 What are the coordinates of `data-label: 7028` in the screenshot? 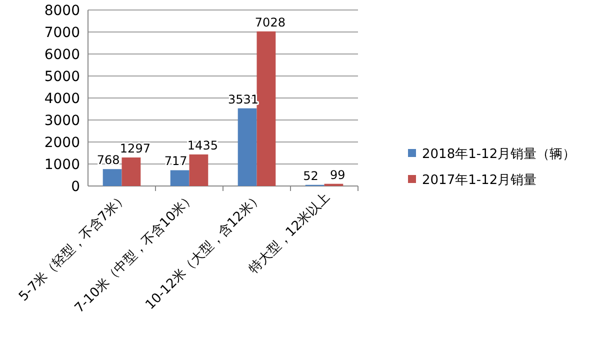 It's located at (270, 22).